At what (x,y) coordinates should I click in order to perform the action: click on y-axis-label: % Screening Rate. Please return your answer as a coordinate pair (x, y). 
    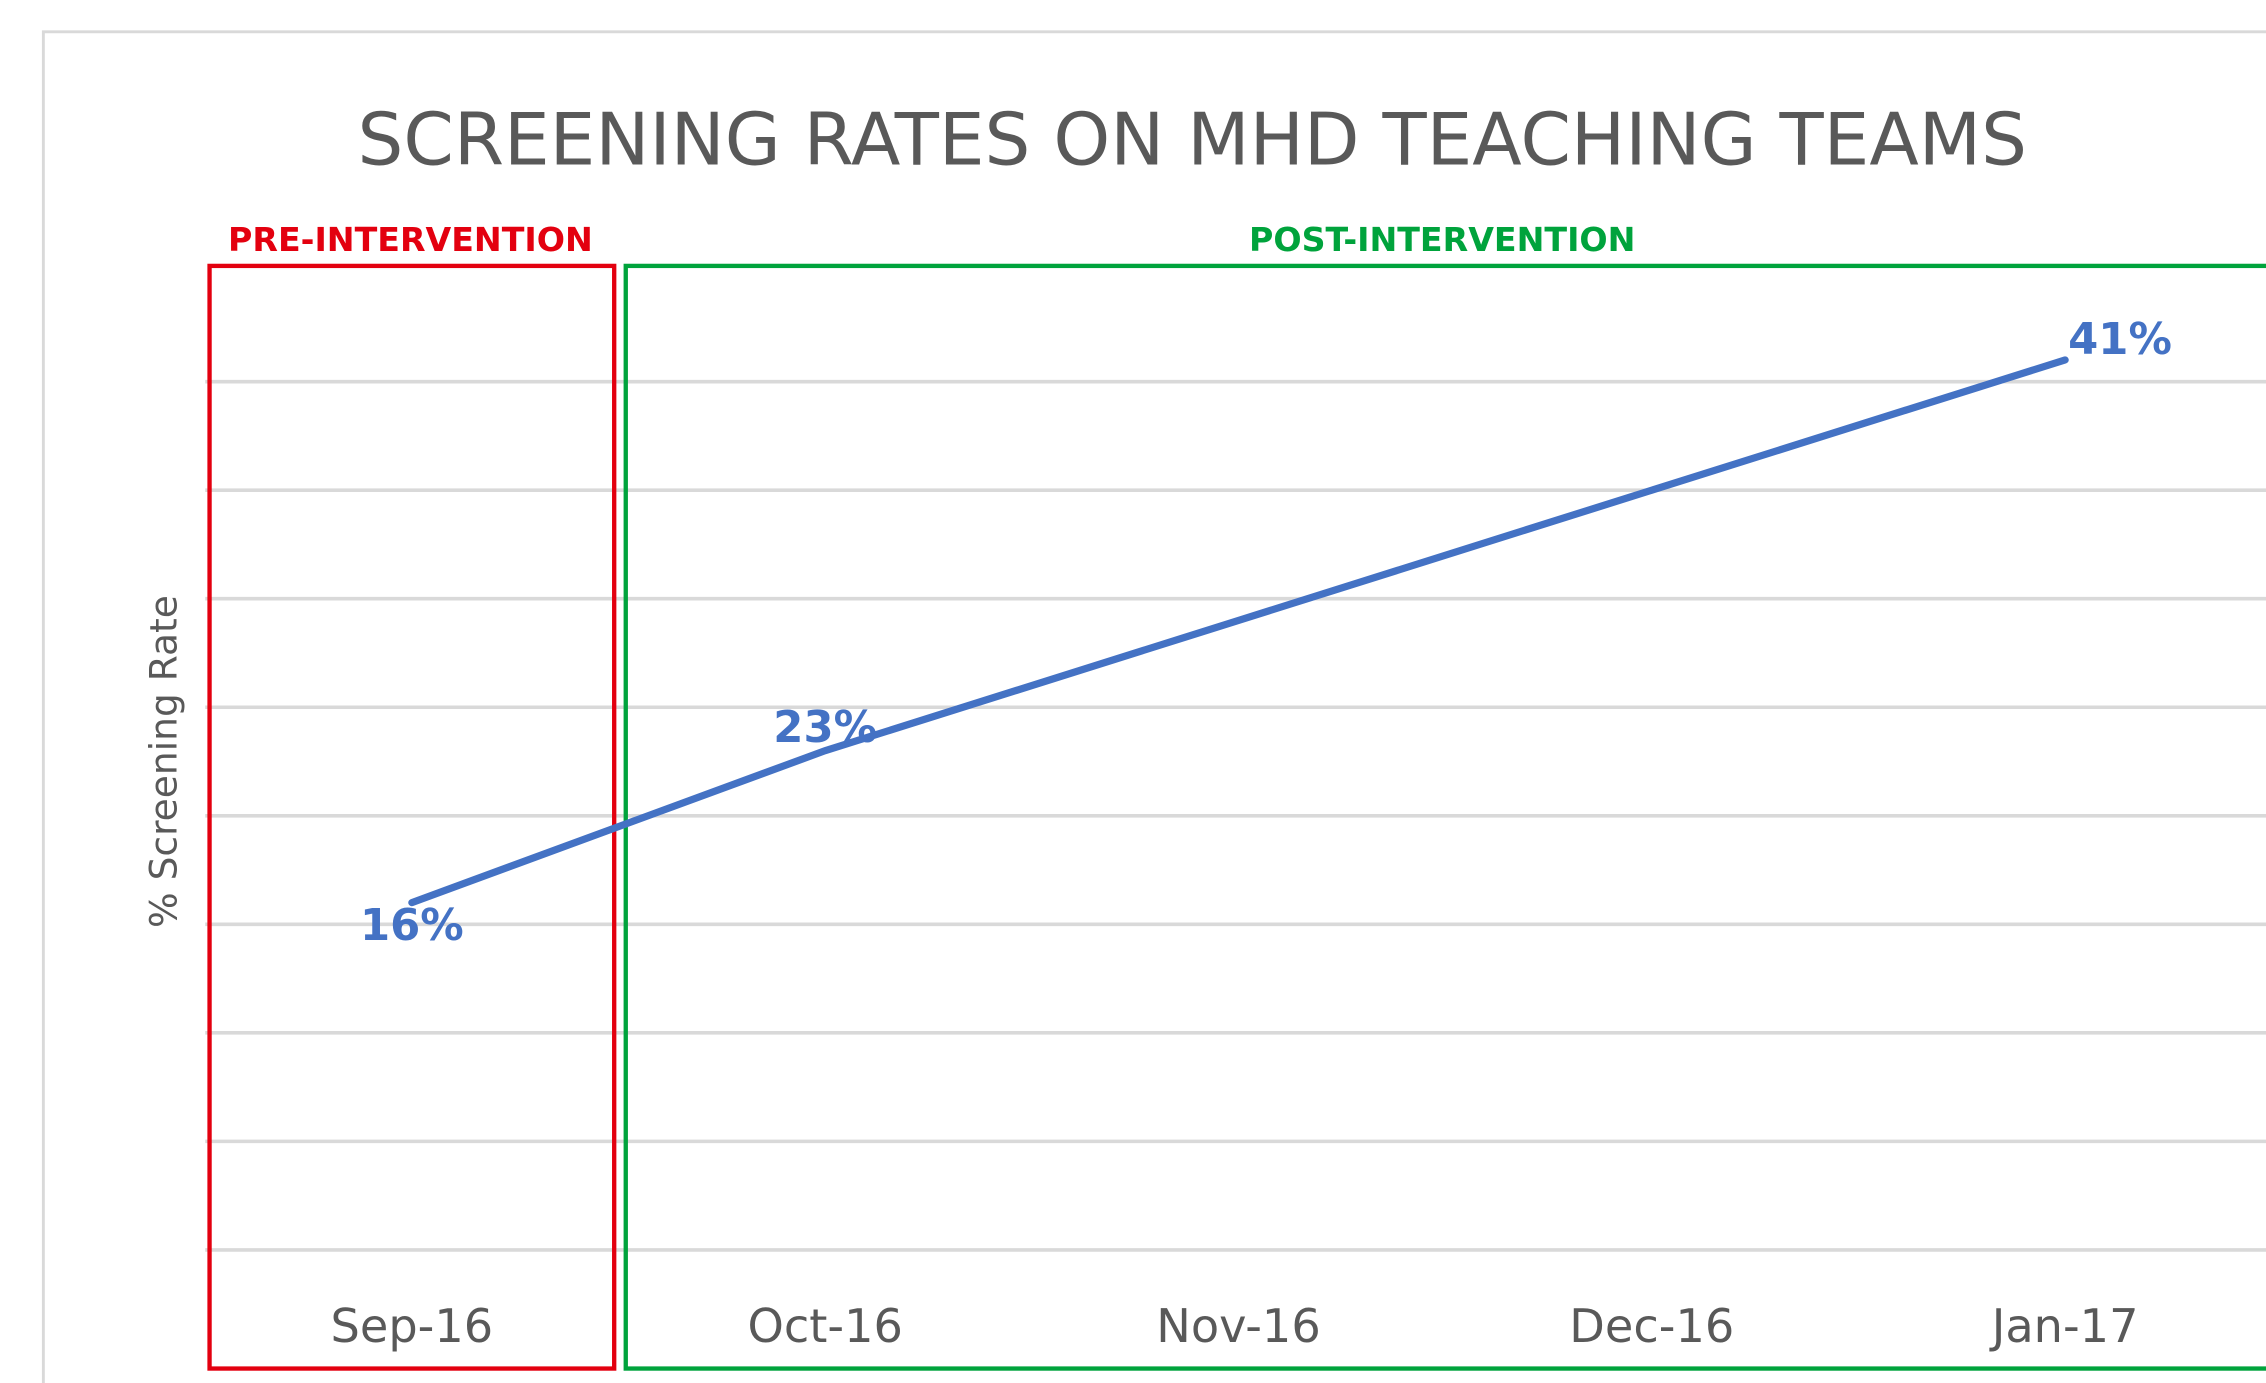
    Looking at the image, I should click on (164, 761).